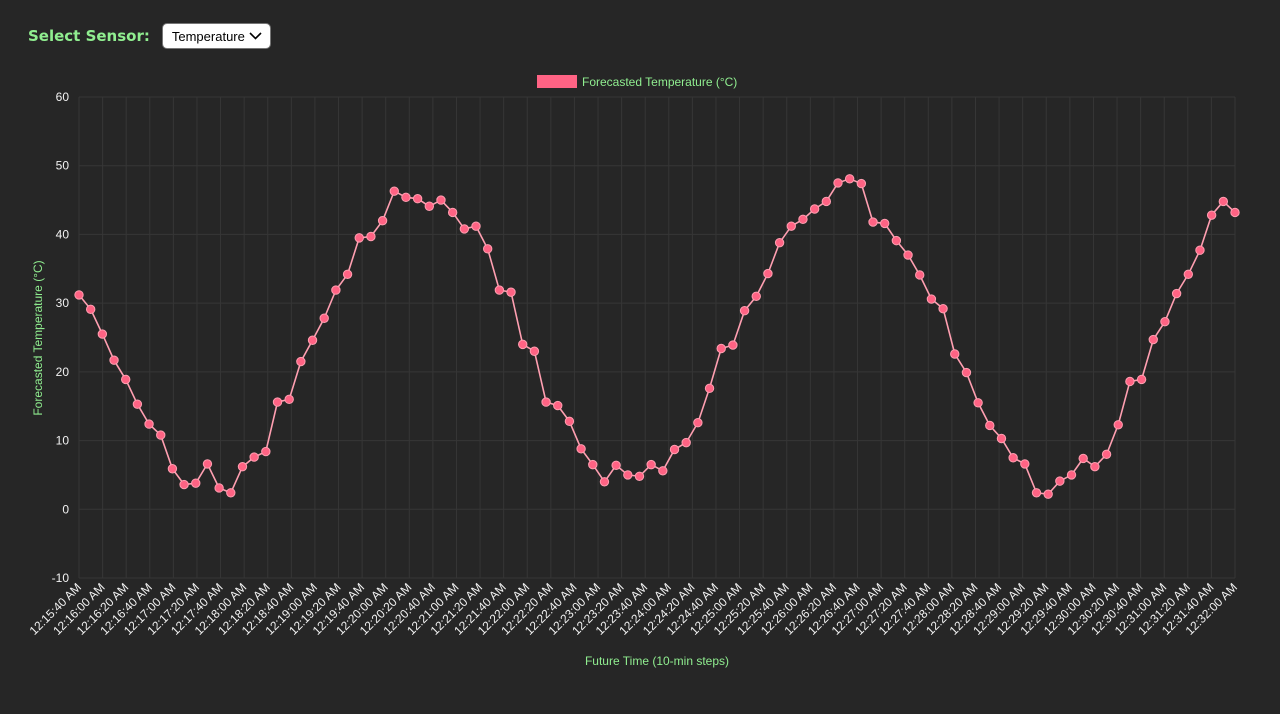 The image size is (1280, 714). What do you see at coordinates (216, 36) in the screenshot?
I see `sensor-select: Temperature` at bounding box center [216, 36].